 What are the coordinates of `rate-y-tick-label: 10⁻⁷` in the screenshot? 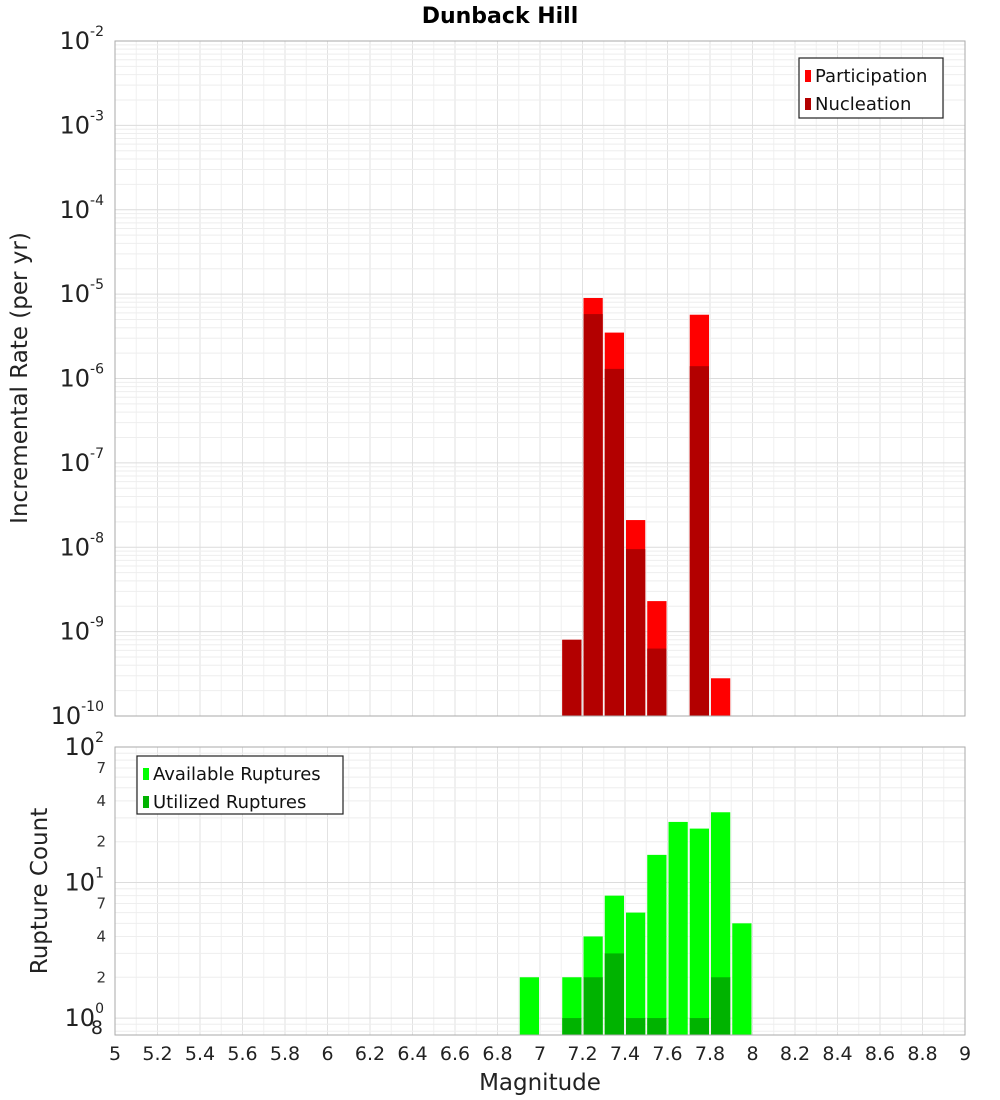 It's located at (81, 461).